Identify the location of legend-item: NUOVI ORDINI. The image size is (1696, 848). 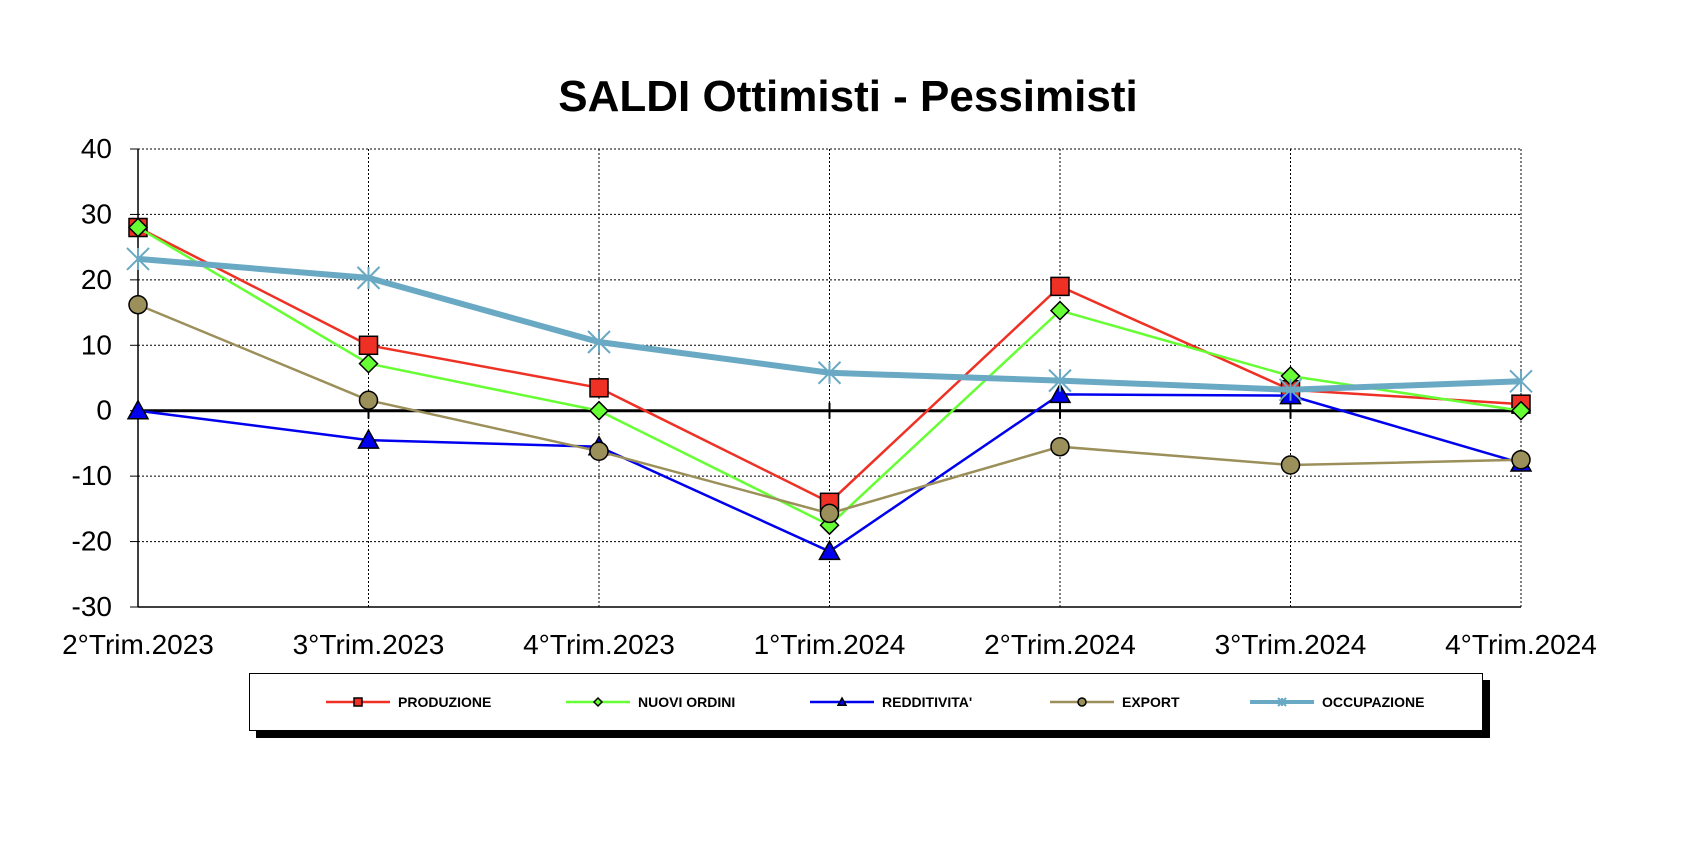
(650, 702).